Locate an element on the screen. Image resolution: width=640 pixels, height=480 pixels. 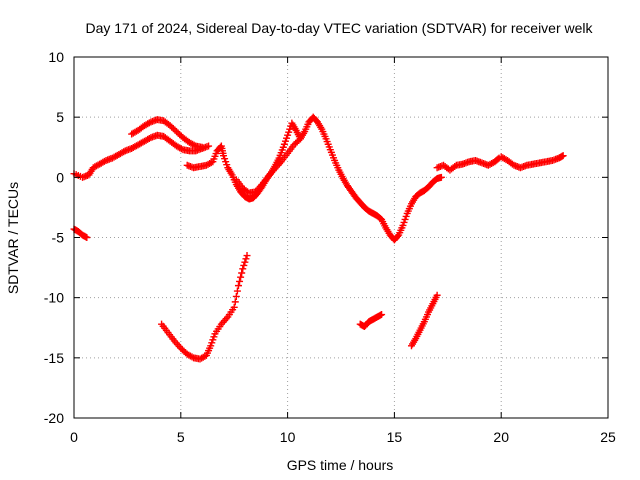
y-tick-label: -5 is located at coordinates (58, 238).